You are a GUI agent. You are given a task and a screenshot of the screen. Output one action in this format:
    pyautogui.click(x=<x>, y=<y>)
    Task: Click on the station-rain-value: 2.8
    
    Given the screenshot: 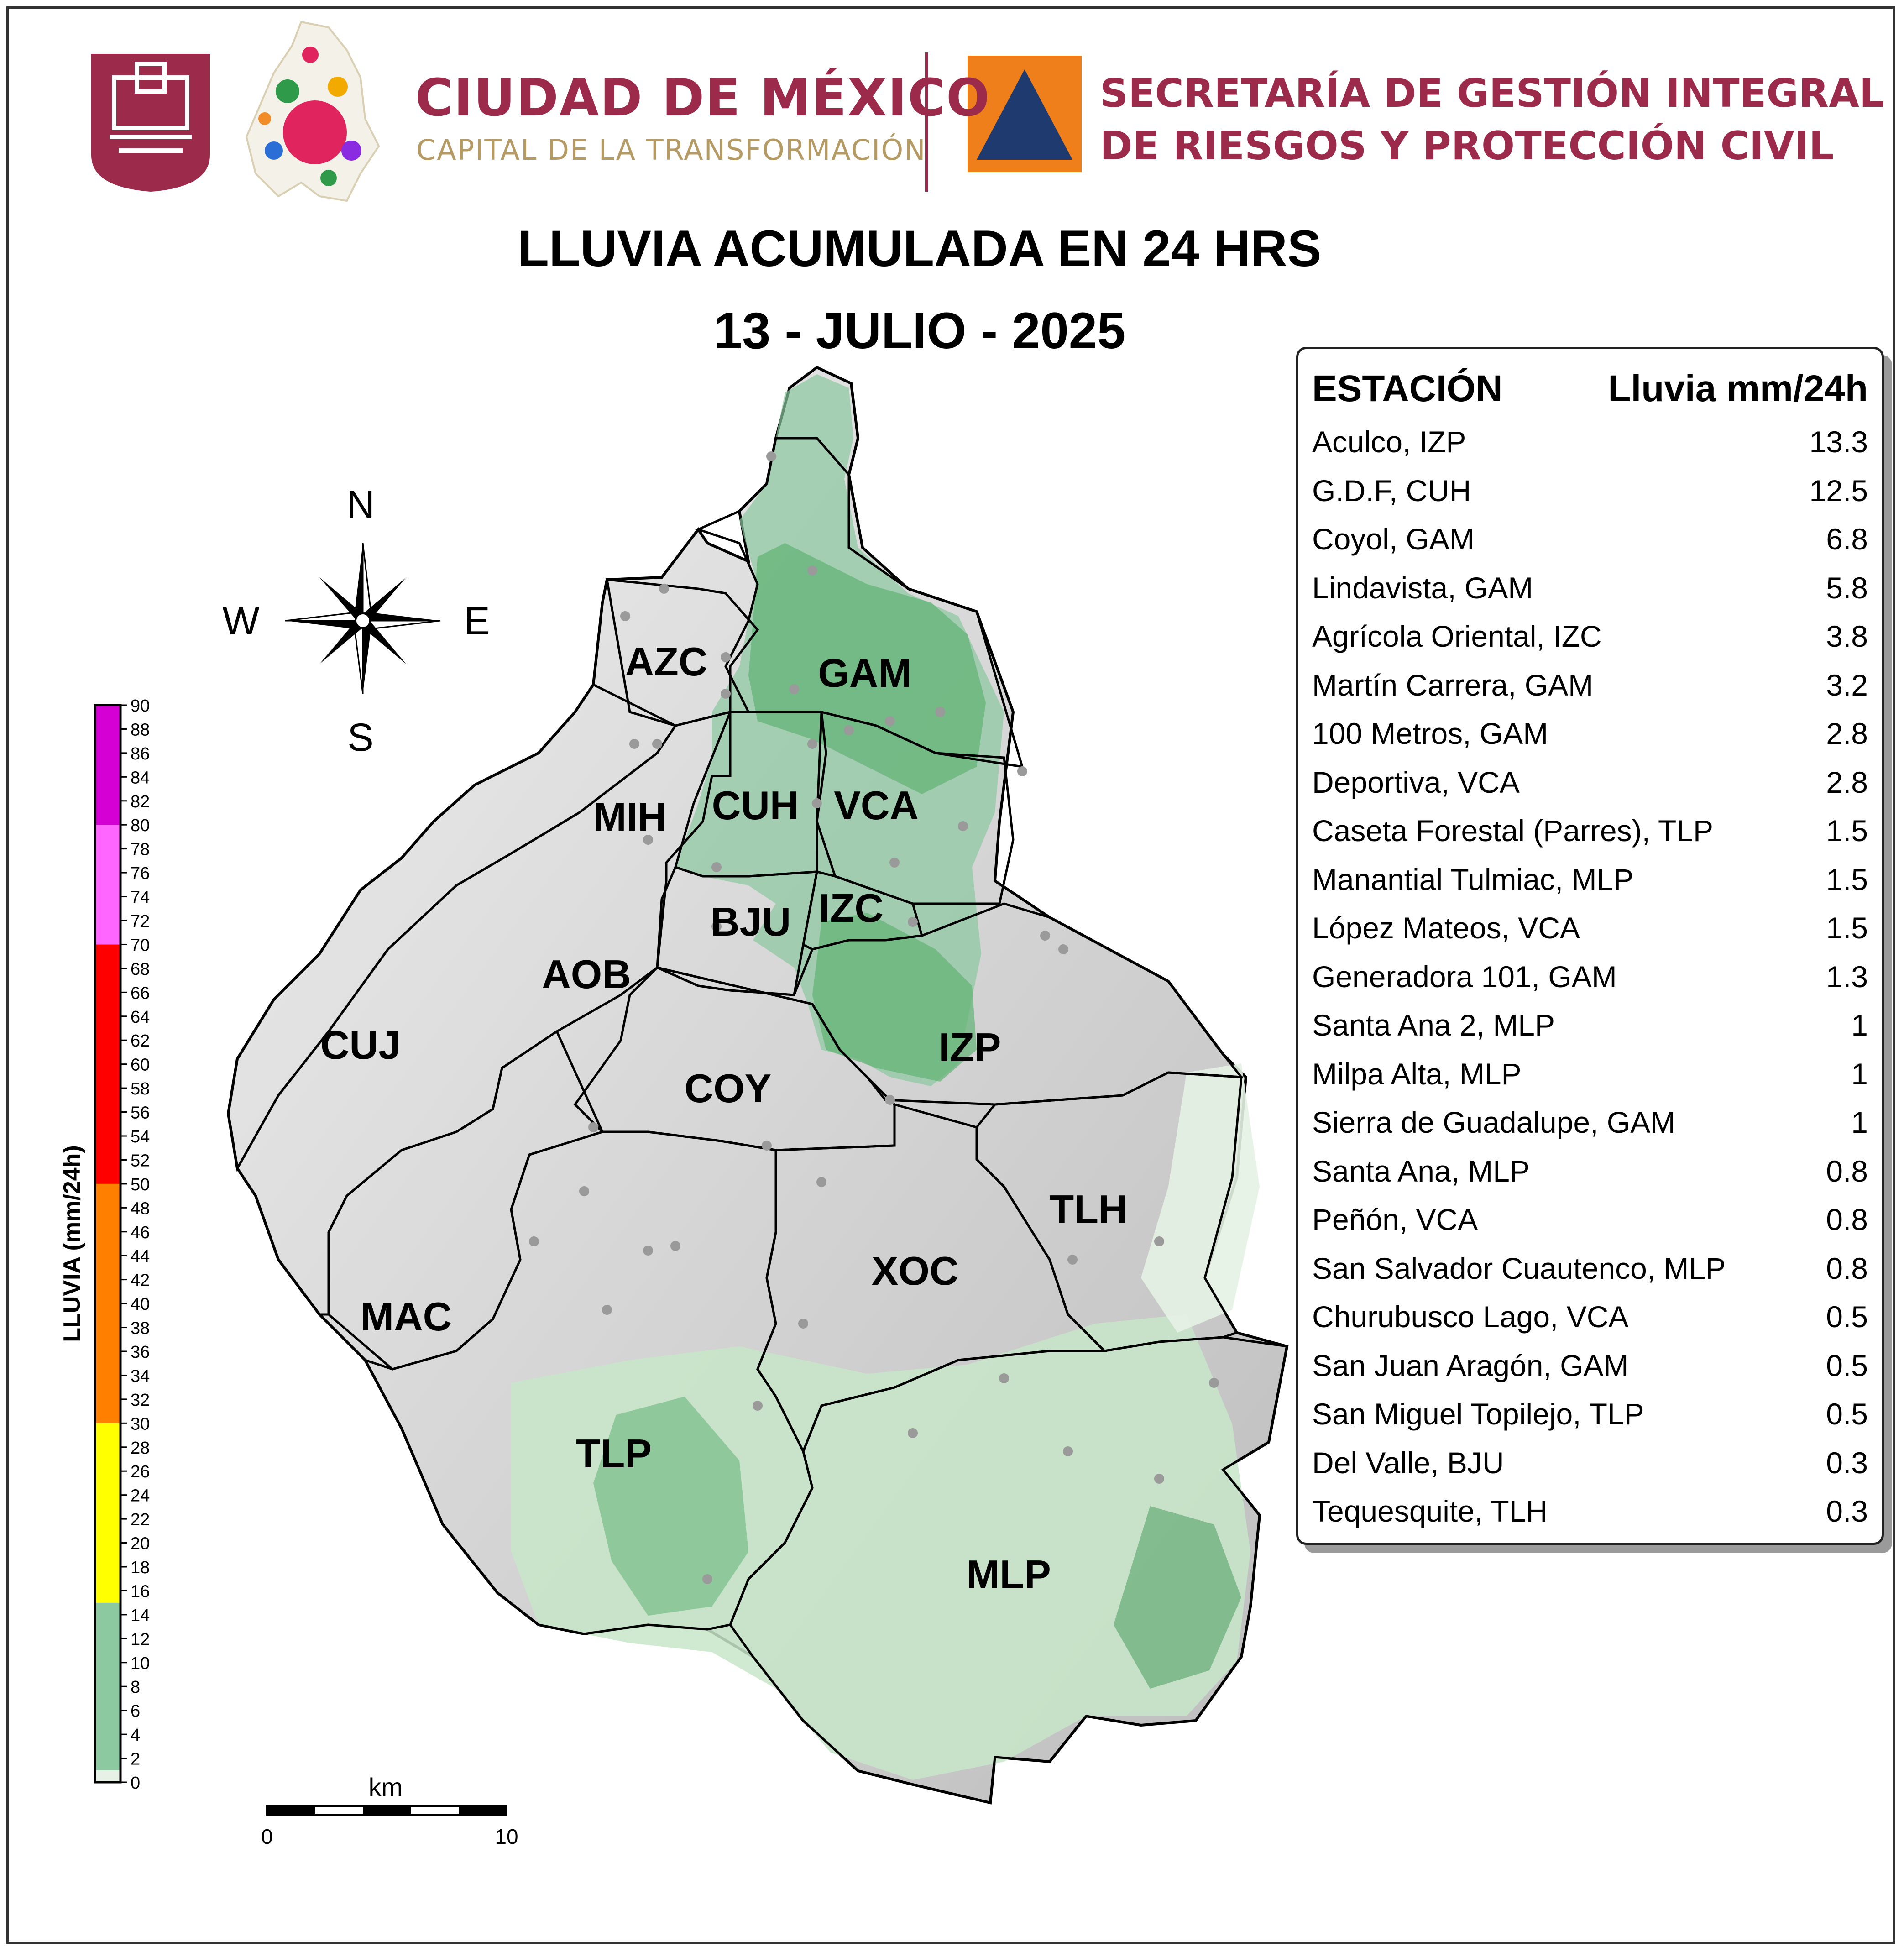 What is the action you would take?
    pyautogui.click(x=1847, y=733)
    